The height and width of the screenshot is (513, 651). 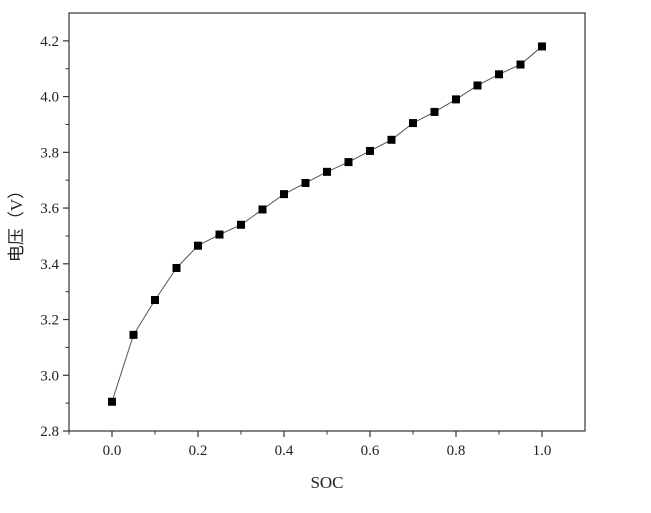 I want to click on x-axis-tick-labels: 0.0 0.2 0.4 0.6 0.8 1.0, so click(x=327, y=451).